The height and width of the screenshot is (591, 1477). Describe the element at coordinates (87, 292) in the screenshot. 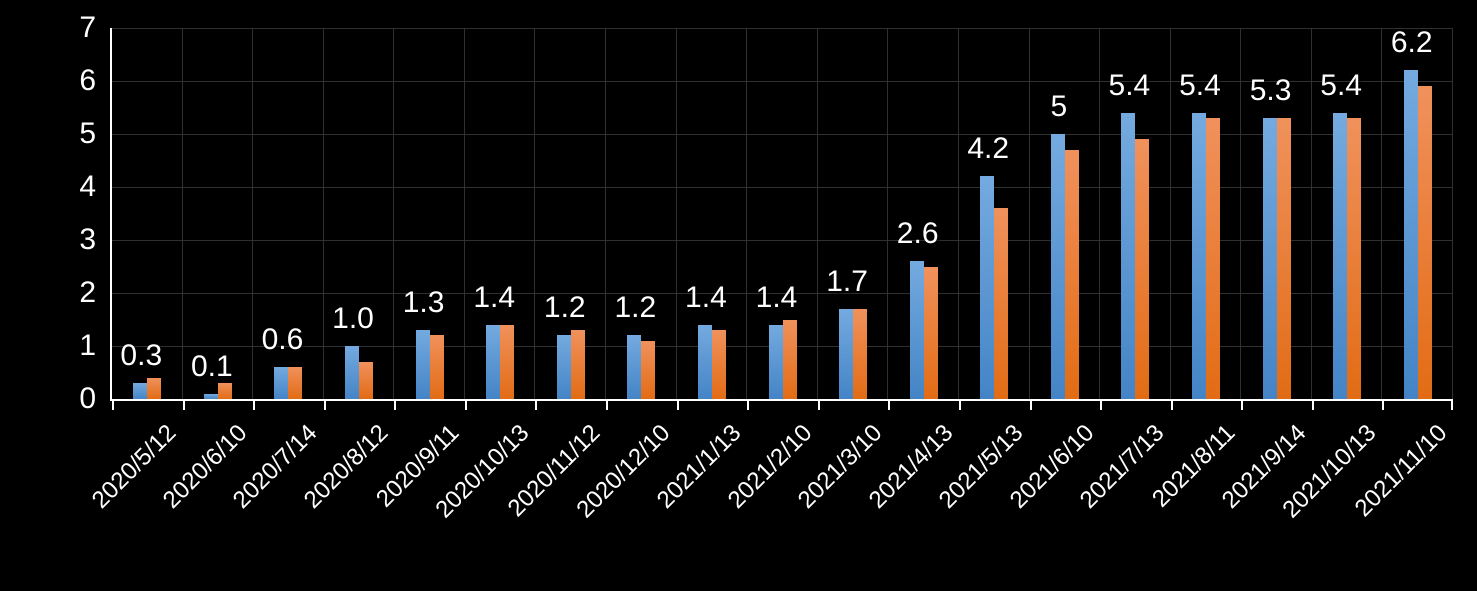

I see `y-axis-tick-label: 2` at that location.